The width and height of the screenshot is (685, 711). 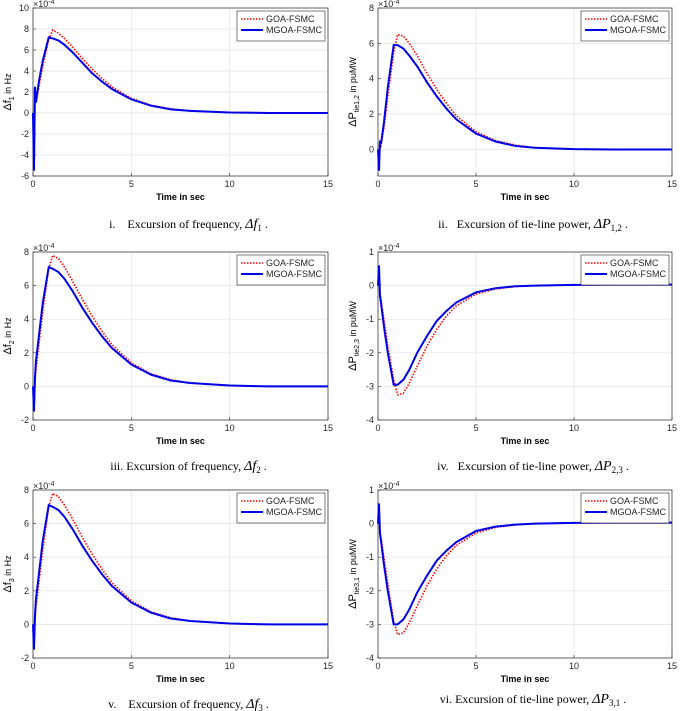 What do you see at coordinates (354, 92) in the screenshot?
I see `y-axis-label: ΔPtie1,2 in puMW` at bounding box center [354, 92].